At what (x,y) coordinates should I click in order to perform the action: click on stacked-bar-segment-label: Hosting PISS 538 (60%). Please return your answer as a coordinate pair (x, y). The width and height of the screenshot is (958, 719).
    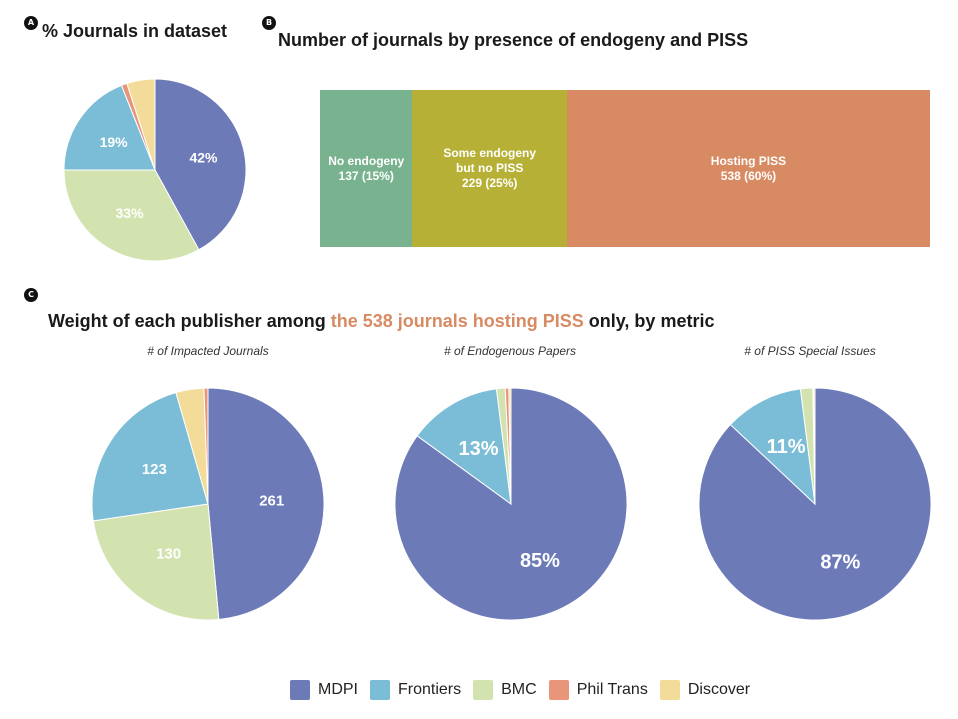
    Looking at the image, I should click on (748, 169).